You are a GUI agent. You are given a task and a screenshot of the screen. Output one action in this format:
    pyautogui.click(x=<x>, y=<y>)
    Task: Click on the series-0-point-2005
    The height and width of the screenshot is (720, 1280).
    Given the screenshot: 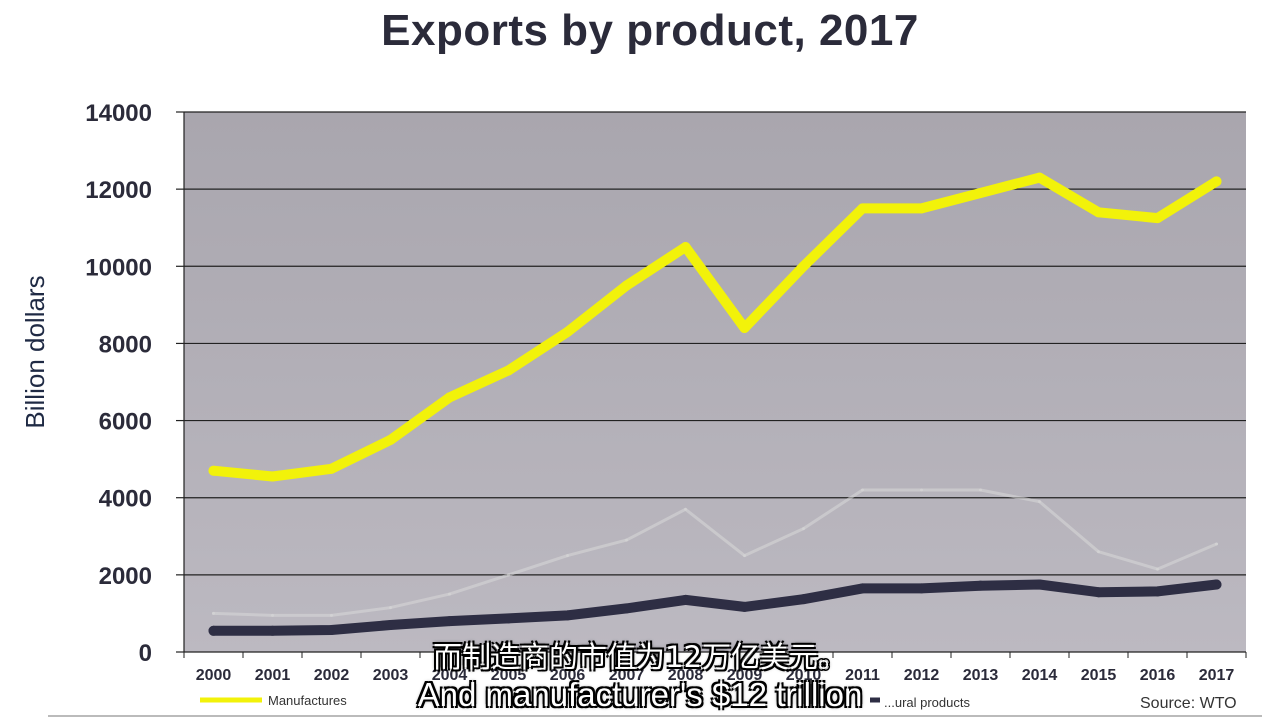 What is the action you would take?
    pyautogui.click(x=508, y=370)
    